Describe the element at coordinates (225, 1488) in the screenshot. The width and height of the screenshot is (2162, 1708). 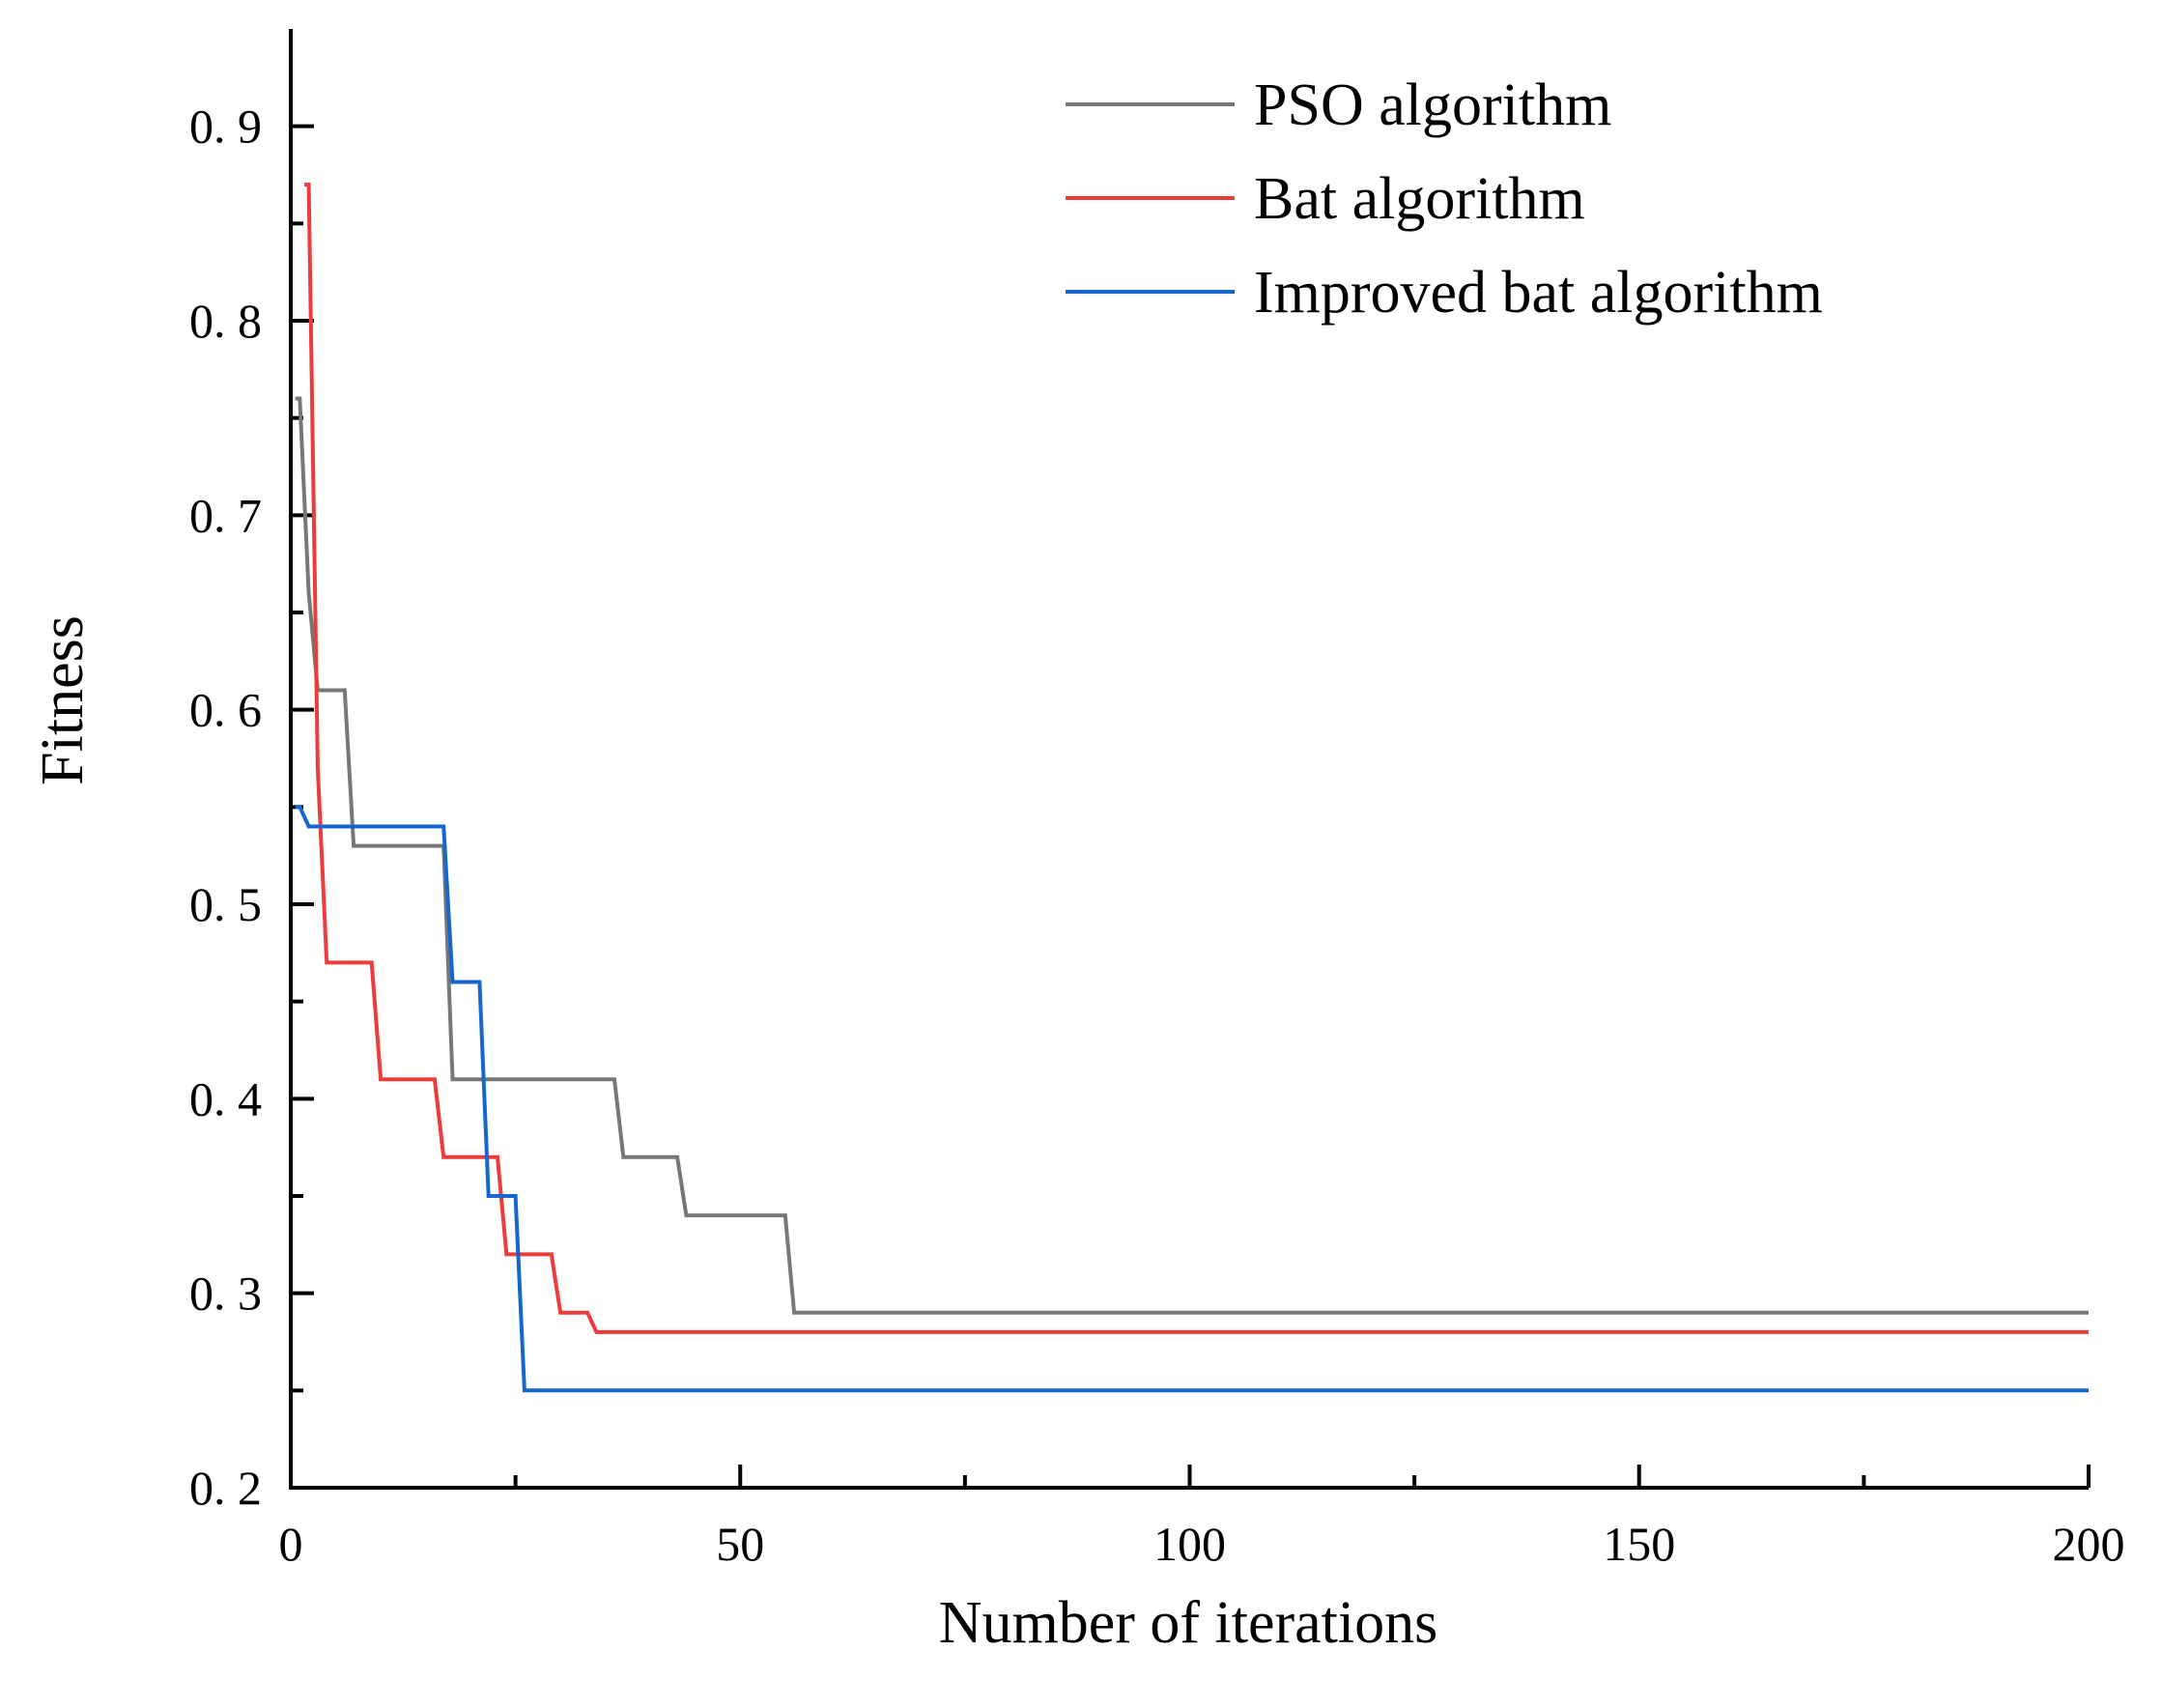
I see `y-tick-label: 0. 2` at that location.